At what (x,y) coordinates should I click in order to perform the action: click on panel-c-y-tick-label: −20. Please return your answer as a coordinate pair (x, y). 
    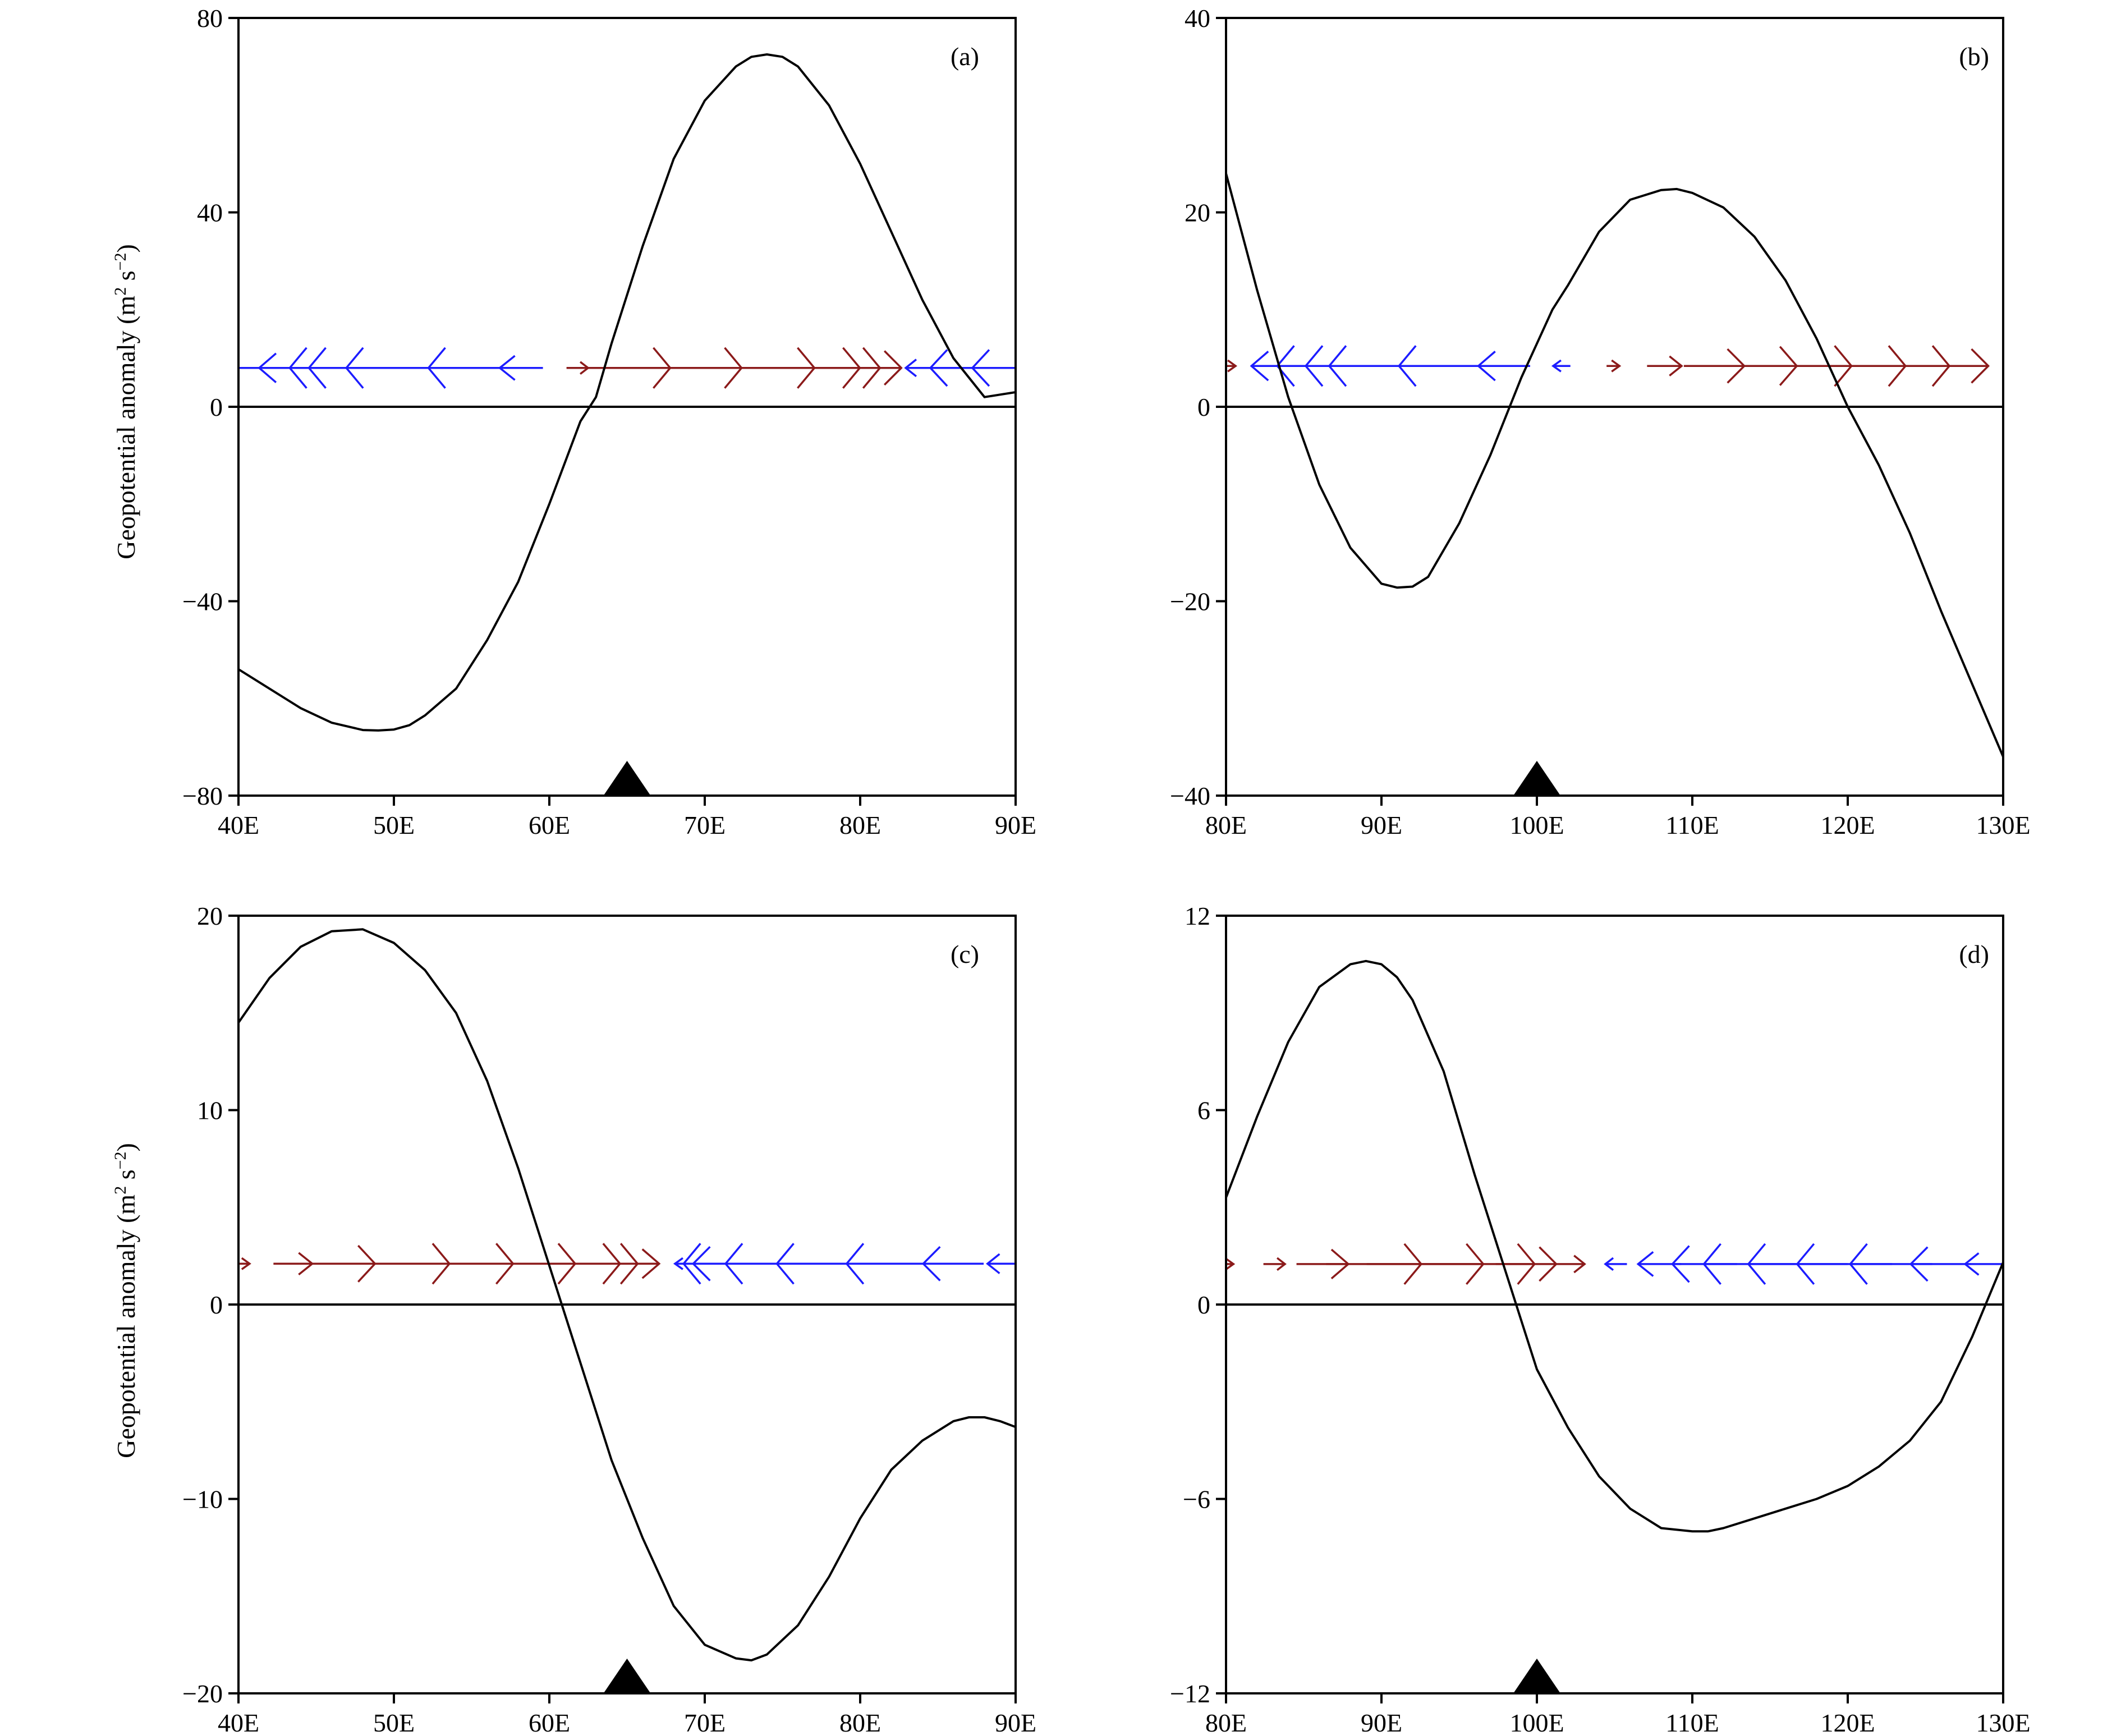
    Looking at the image, I should click on (202, 1693).